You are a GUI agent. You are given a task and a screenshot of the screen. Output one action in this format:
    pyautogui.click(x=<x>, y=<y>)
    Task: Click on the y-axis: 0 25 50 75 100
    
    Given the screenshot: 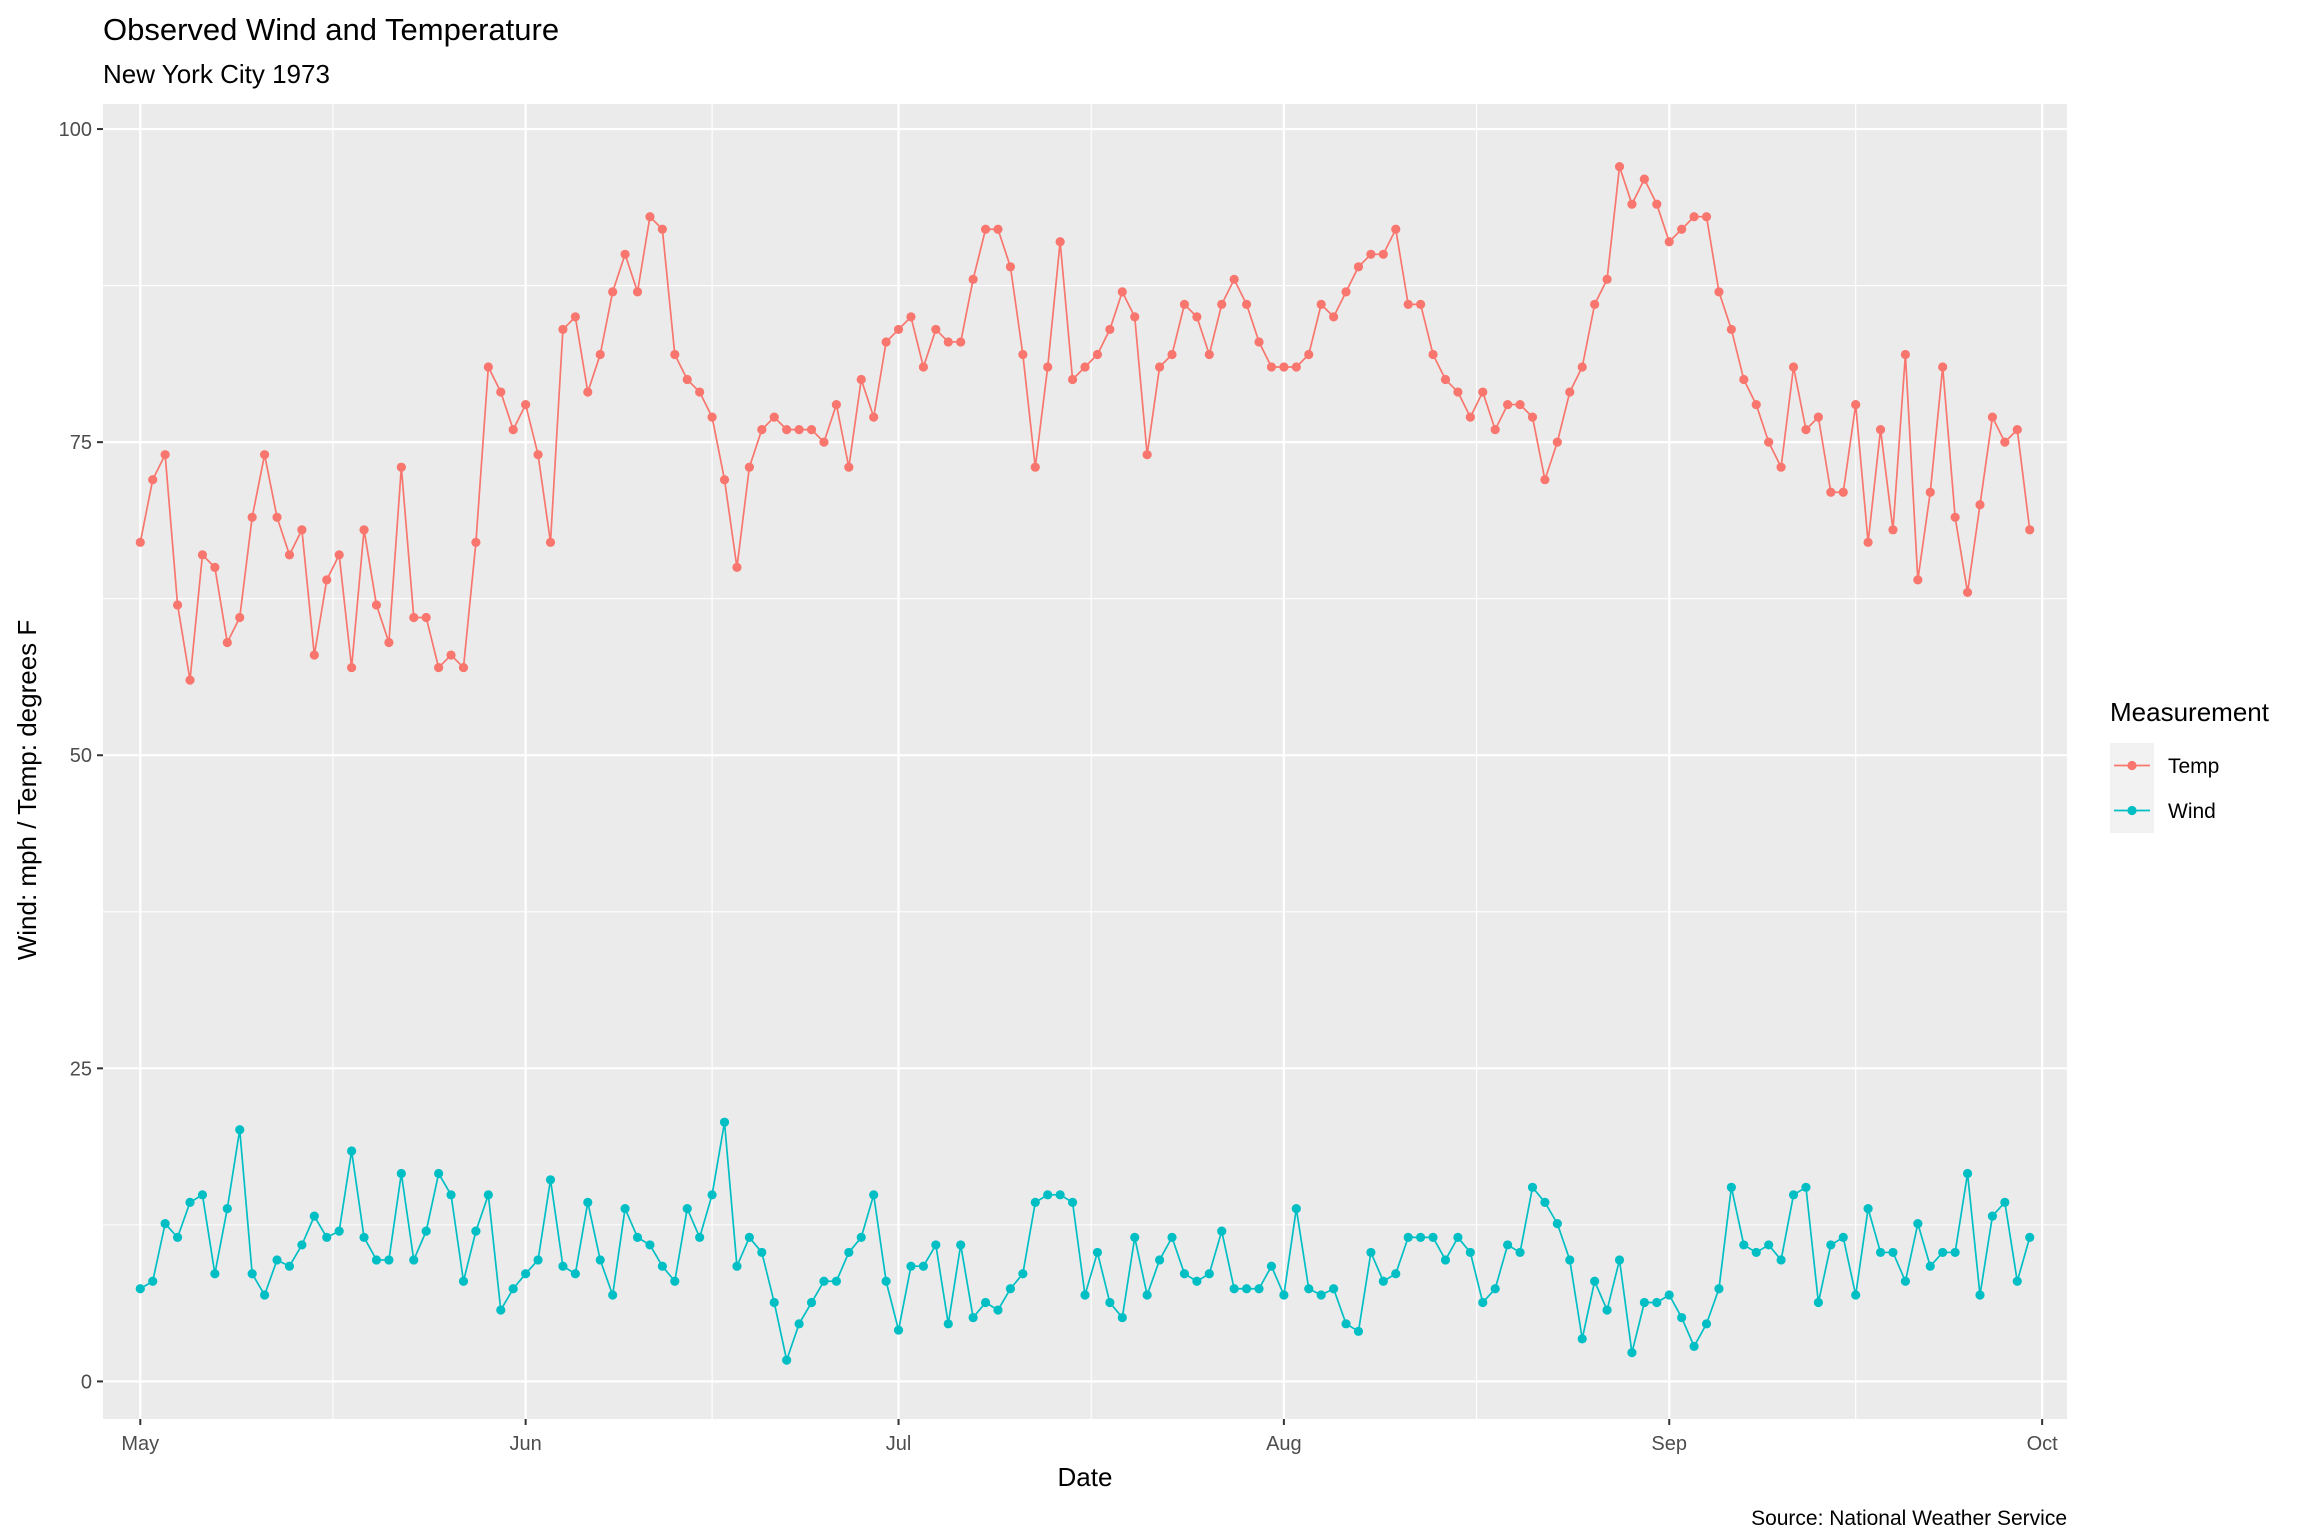 What is the action you would take?
    pyautogui.click(x=81, y=756)
    